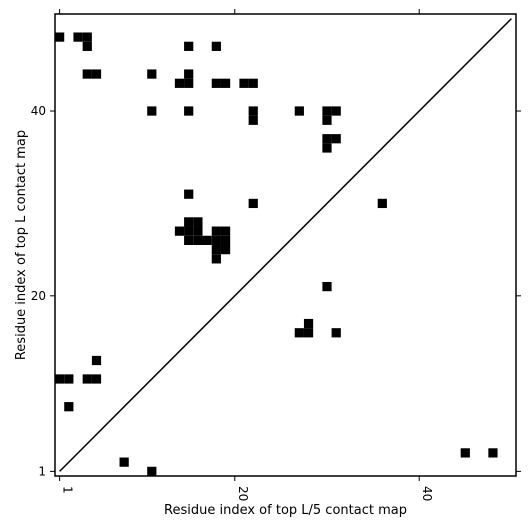 This screenshot has width=531, height=531. Describe the element at coordinates (21, 245) in the screenshot. I see `y-axis-label: Residue index of top L contact map` at that location.